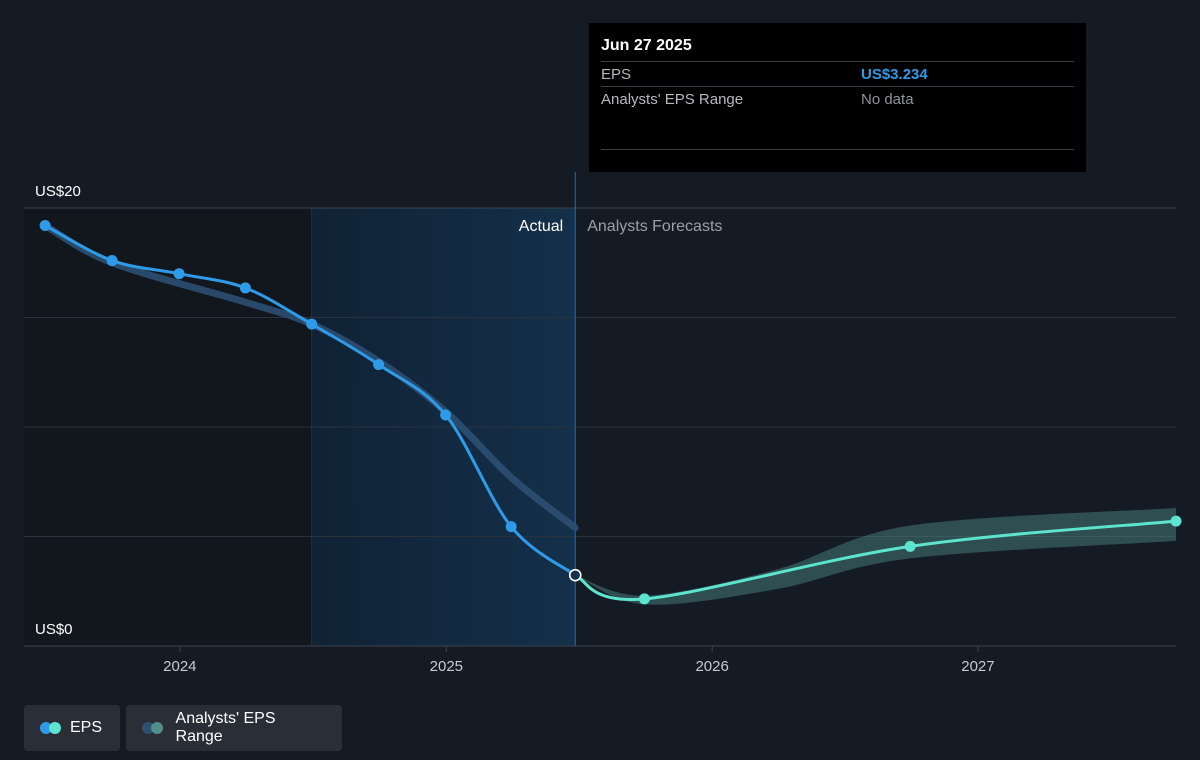 Image resolution: width=1200 pixels, height=760 pixels. I want to click on tooltip-eps-row: EPS US$3.234, so click(837, 73).